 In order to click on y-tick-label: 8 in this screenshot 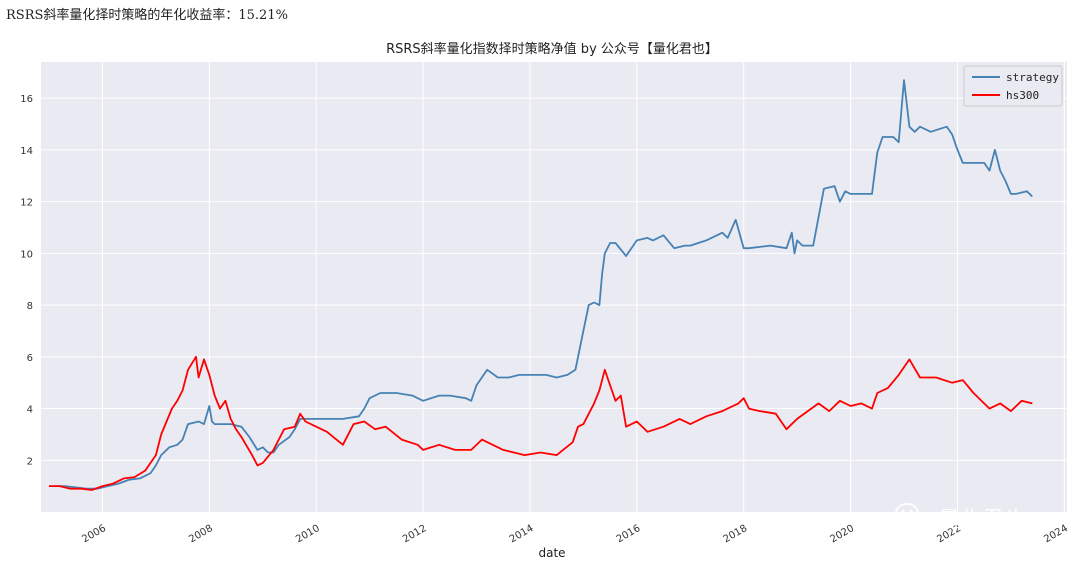, I will do `click(30, 306)`.